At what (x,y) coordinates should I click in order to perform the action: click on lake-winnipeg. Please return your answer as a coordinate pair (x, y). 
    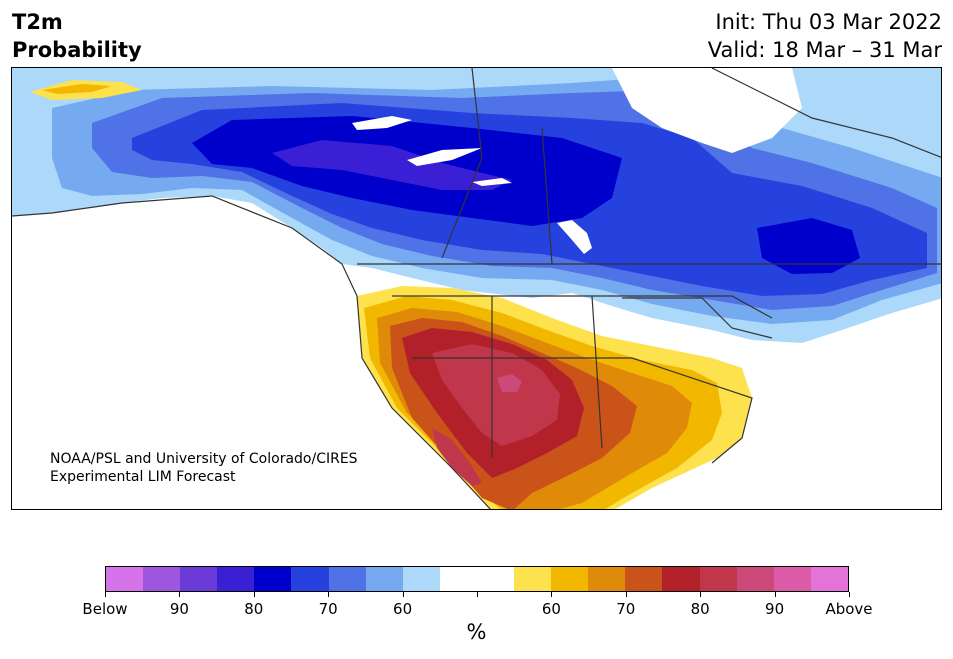
    Looking at the image, I should click on (574, 237).